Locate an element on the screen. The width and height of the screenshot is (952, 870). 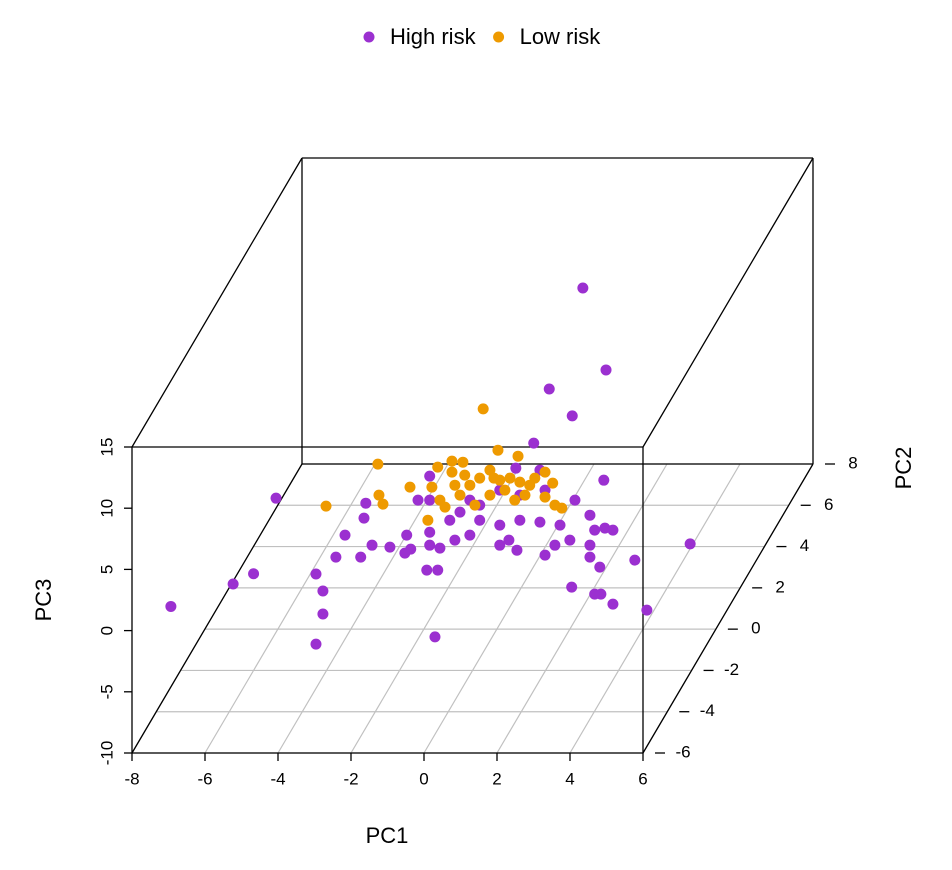
x-tick-label: -8 is located at coordinates (131, 778).